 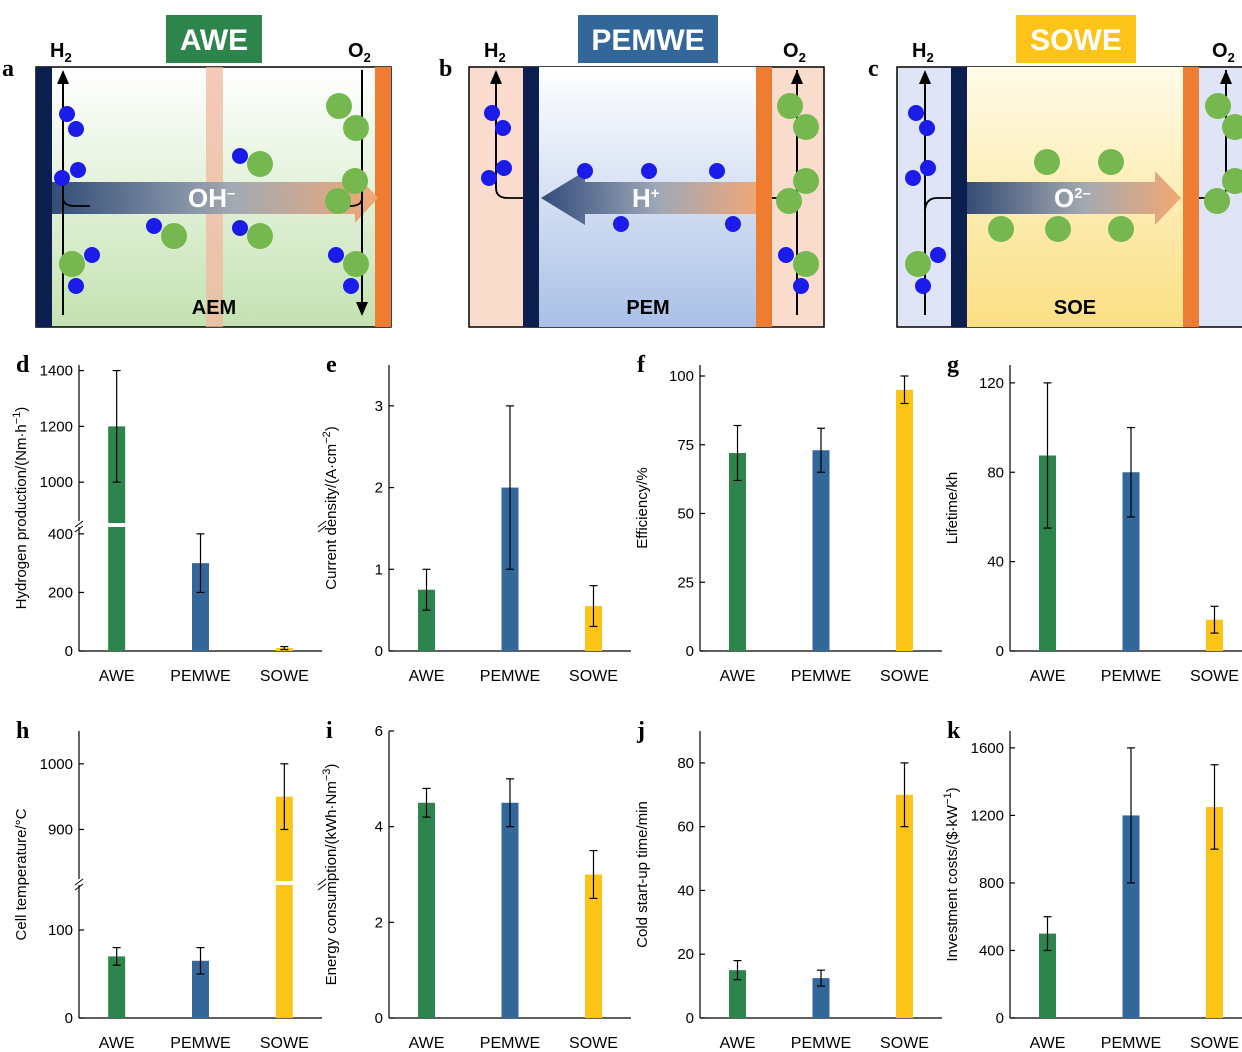 I want to click on o2-label: O2, so click(x=794, y=52).